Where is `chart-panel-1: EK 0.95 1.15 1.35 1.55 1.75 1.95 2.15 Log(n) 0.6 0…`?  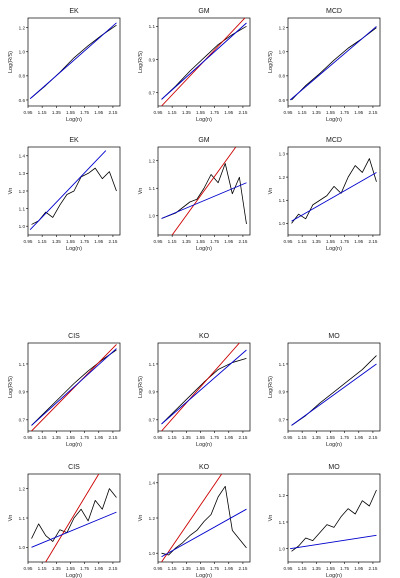
chart-panel-1: EK 0.95 1.15 1.35 1.55 1.75 1.95 2.15 Log(n) 0.6 0… is located at coordinates (64, 65).